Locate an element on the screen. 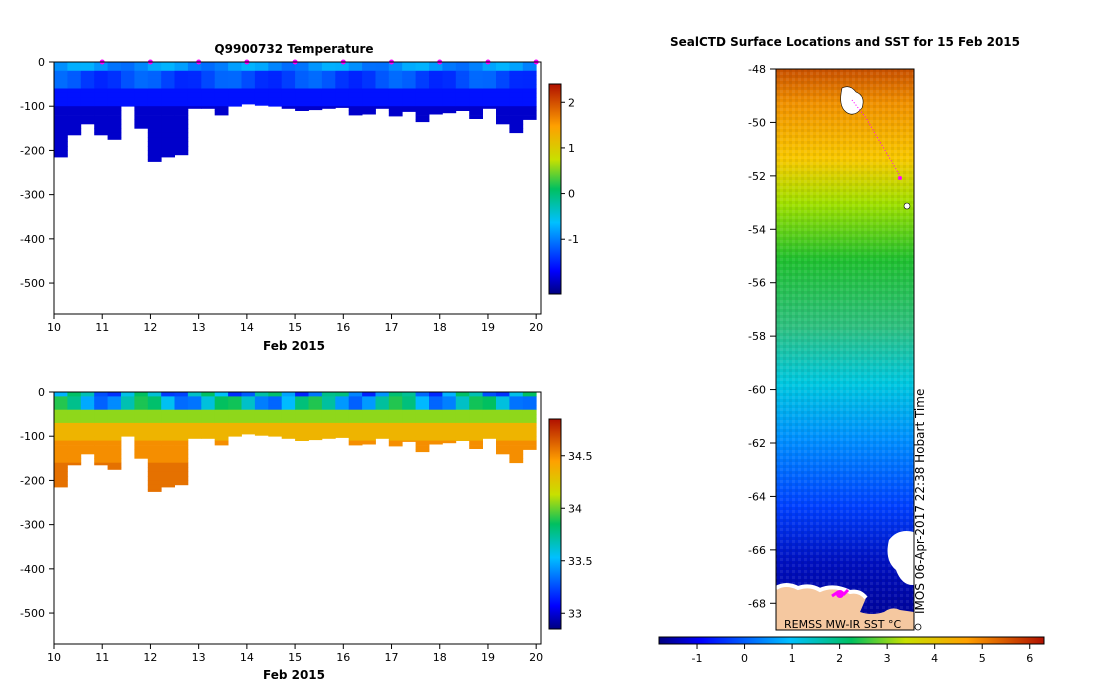 This screenshot has width=1099, height=700. x-tick-label: 19 is located at coordinates (488, 327).